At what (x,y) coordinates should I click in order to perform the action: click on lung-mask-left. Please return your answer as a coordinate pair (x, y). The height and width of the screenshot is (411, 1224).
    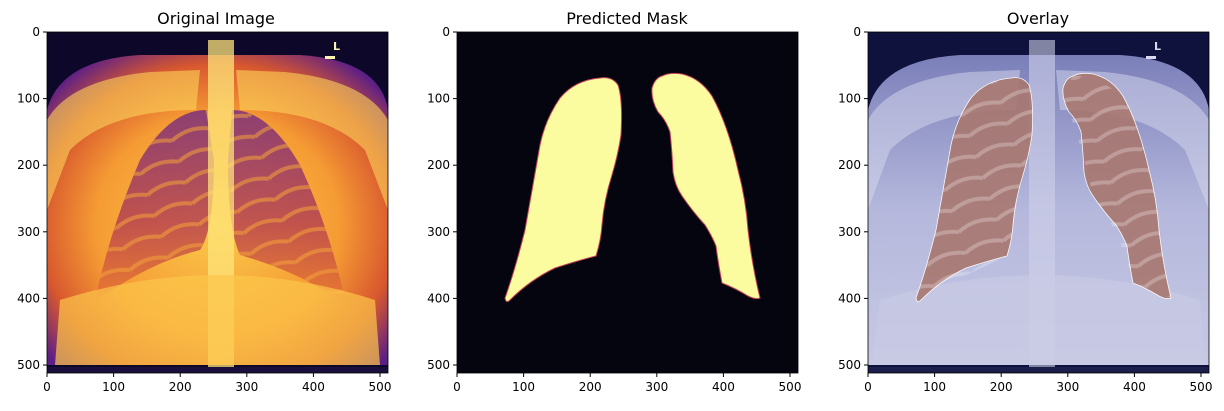
    Looking at the image, I should click on (563, 190).